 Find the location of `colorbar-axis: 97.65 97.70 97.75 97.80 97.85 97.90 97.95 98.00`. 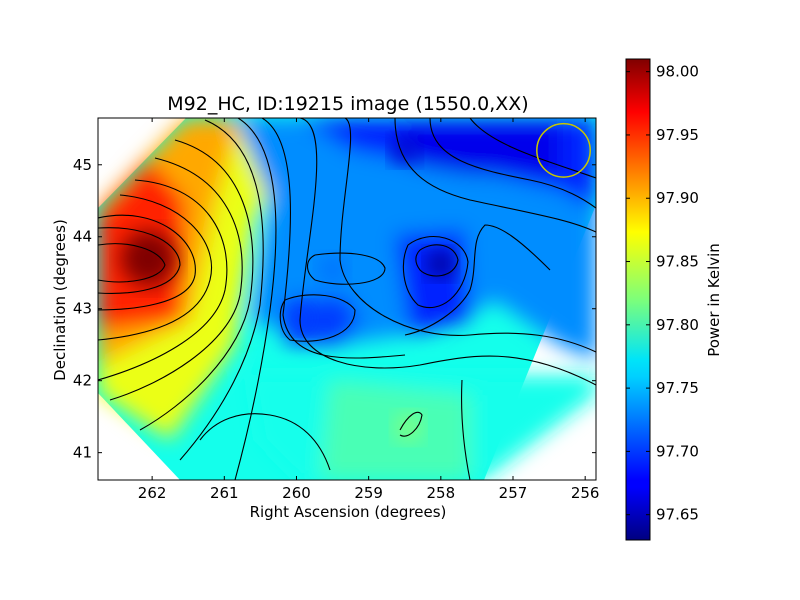

colorbar-axis: 97.65 97.70 97.75 97.80 97.85 97.90 97.95 98.00 is located at coordinates (662, 293).